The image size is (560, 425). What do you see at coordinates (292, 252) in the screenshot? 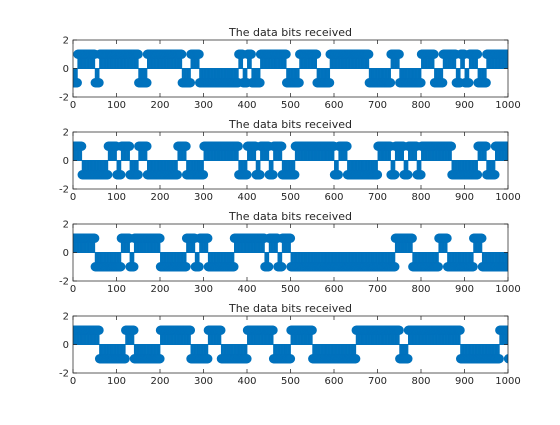
I see `data-layer` at bounding box center [292, 252].